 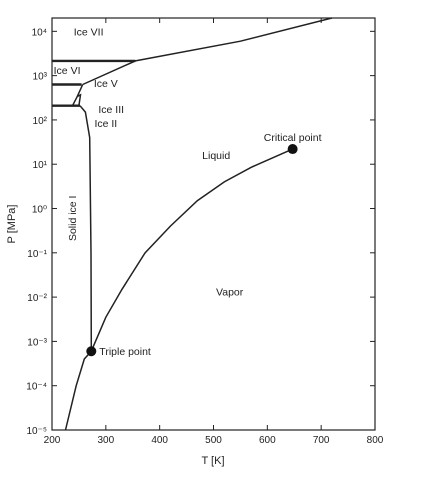 I want to click on region-label: Ice V, so click(x=106, y=84).